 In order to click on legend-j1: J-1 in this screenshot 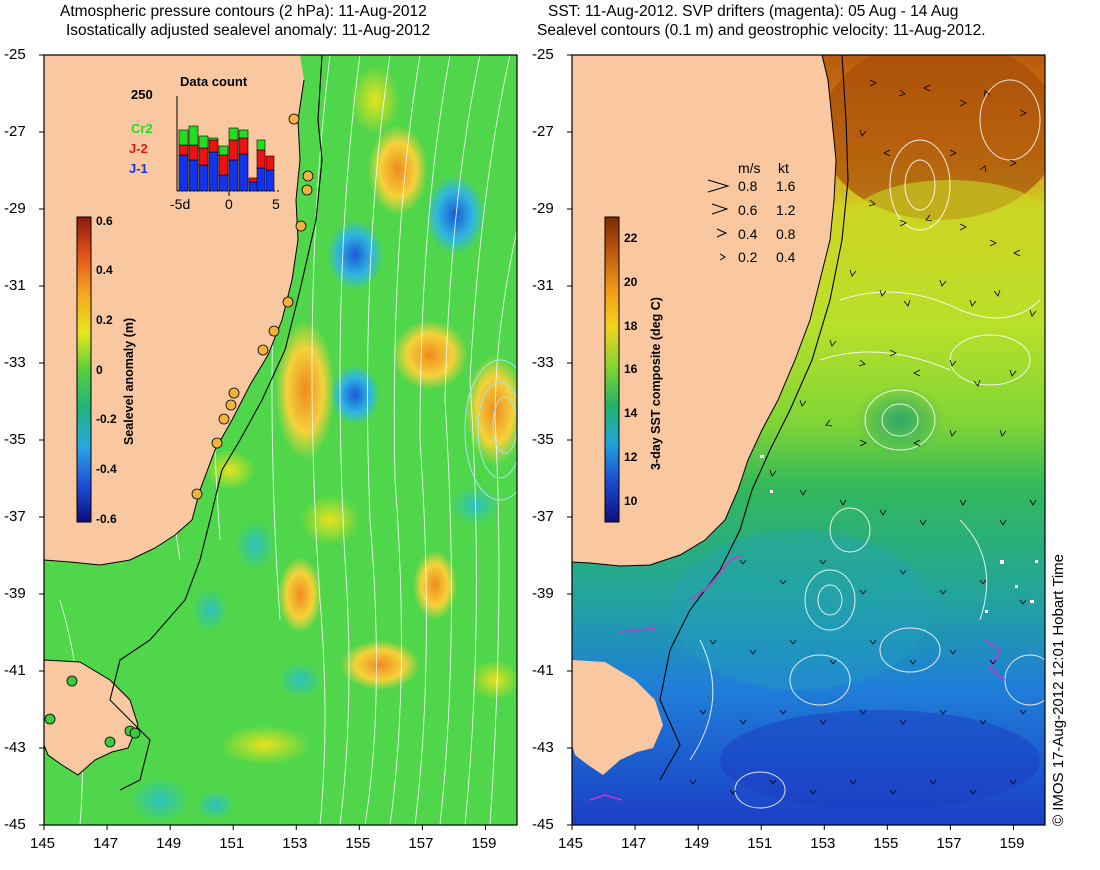, I will do `click(138, 168)`.